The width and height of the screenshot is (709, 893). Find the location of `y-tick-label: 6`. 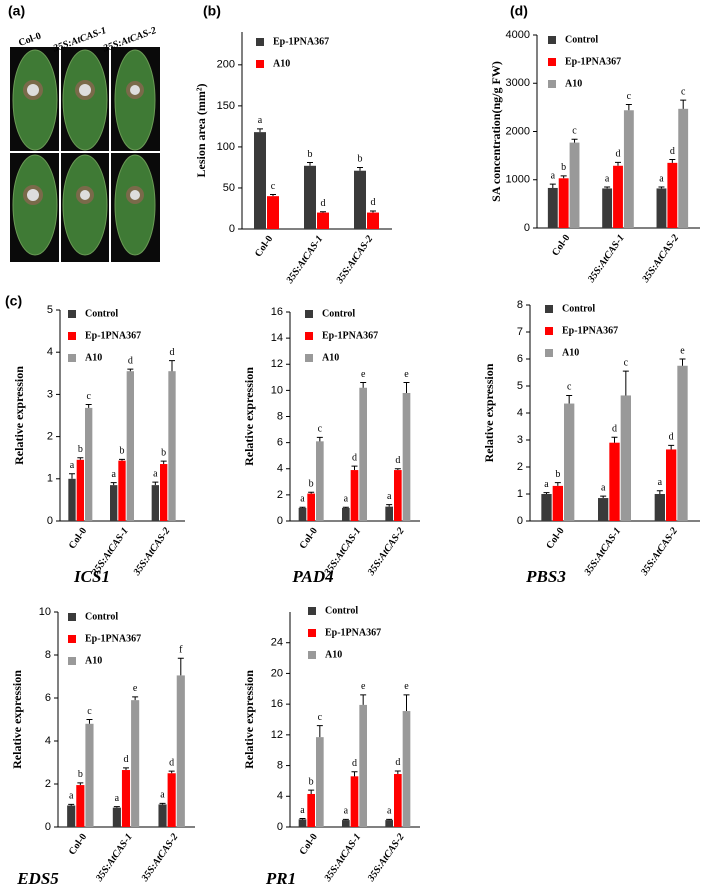

y-tick-label: 6 is located at coordinates (520, 359).